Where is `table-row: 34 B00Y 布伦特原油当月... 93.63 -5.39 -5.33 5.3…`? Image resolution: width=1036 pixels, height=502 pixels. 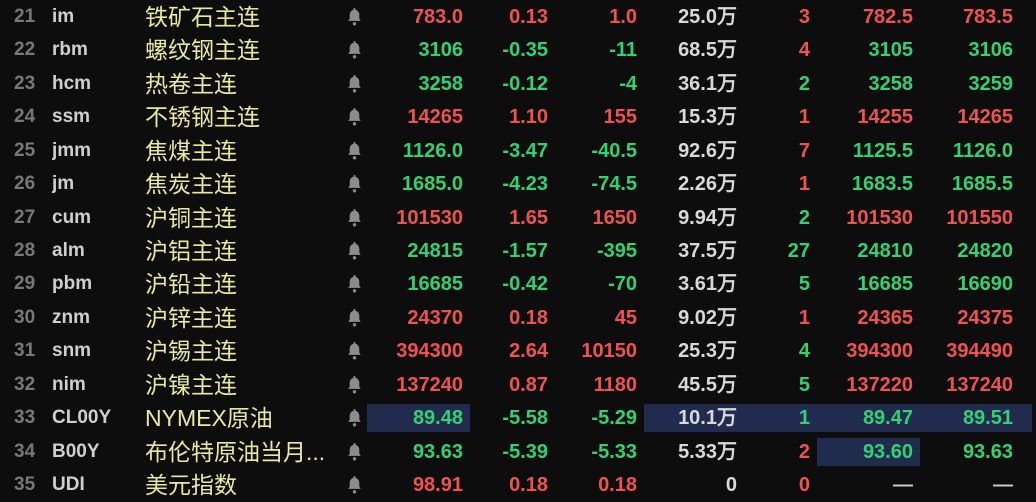 table-row: 34 B00Y 布伦特原油当月... 93.63 -5.39 -5.33 5.3… is located at coordinates (518, 451).